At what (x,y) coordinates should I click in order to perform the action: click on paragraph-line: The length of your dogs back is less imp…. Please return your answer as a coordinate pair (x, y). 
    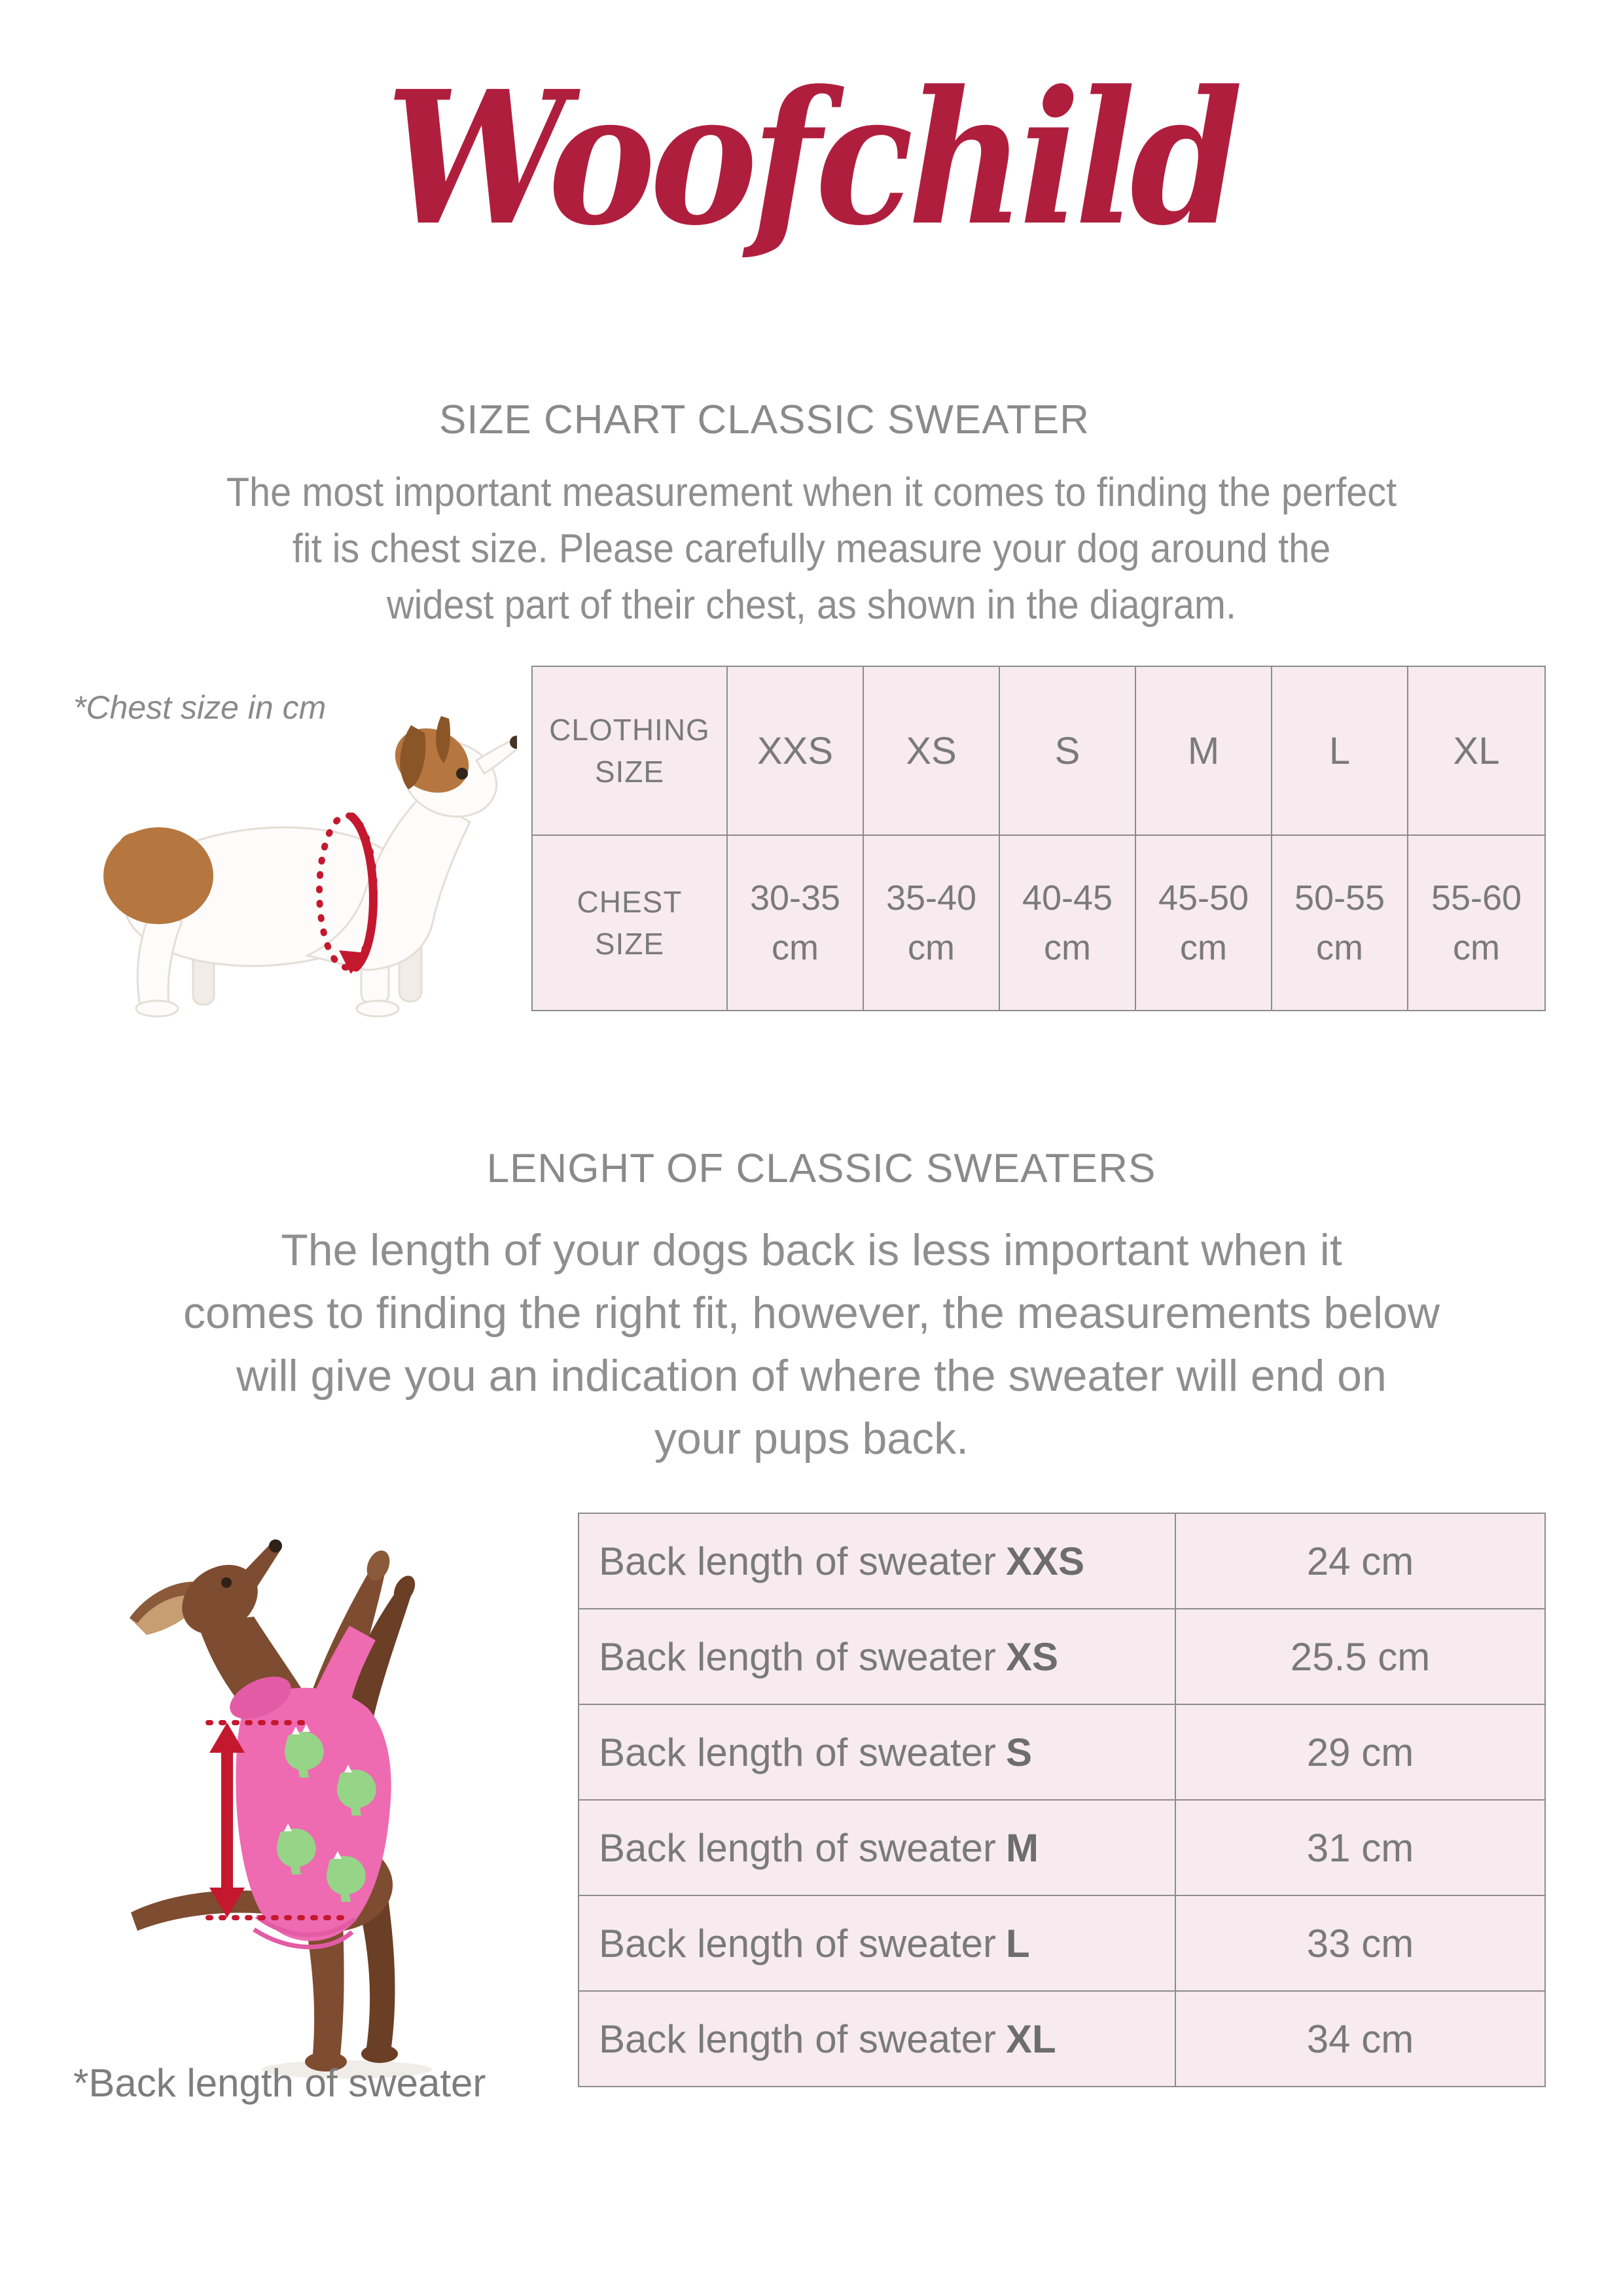
    Looking at the image, I should click on (811, 1250).